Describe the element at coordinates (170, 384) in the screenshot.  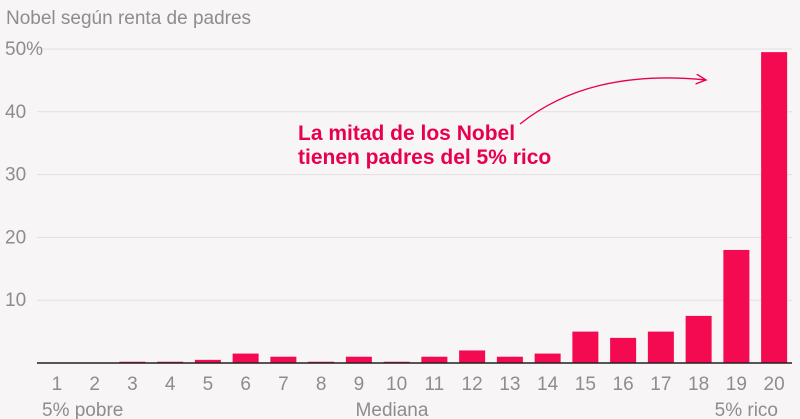
I see `x-tick-label: 4` at that location.